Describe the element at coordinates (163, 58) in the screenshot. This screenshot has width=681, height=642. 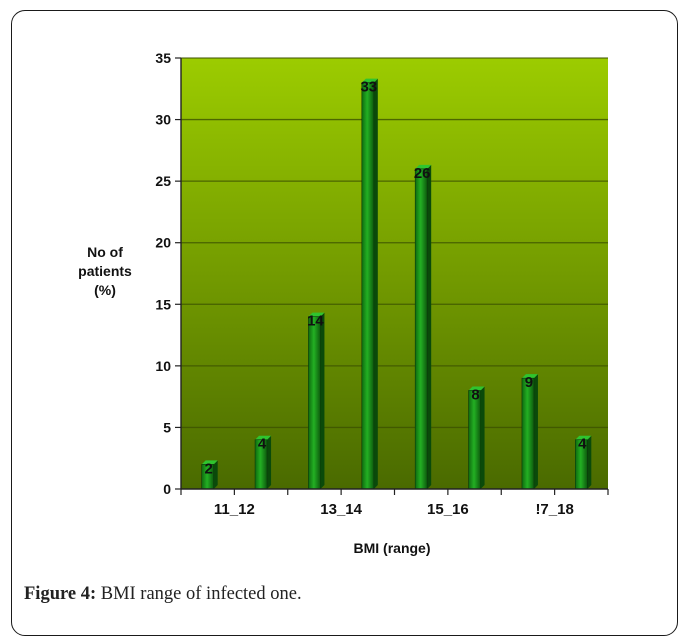
I see `y-tick-label: 35` at that location.